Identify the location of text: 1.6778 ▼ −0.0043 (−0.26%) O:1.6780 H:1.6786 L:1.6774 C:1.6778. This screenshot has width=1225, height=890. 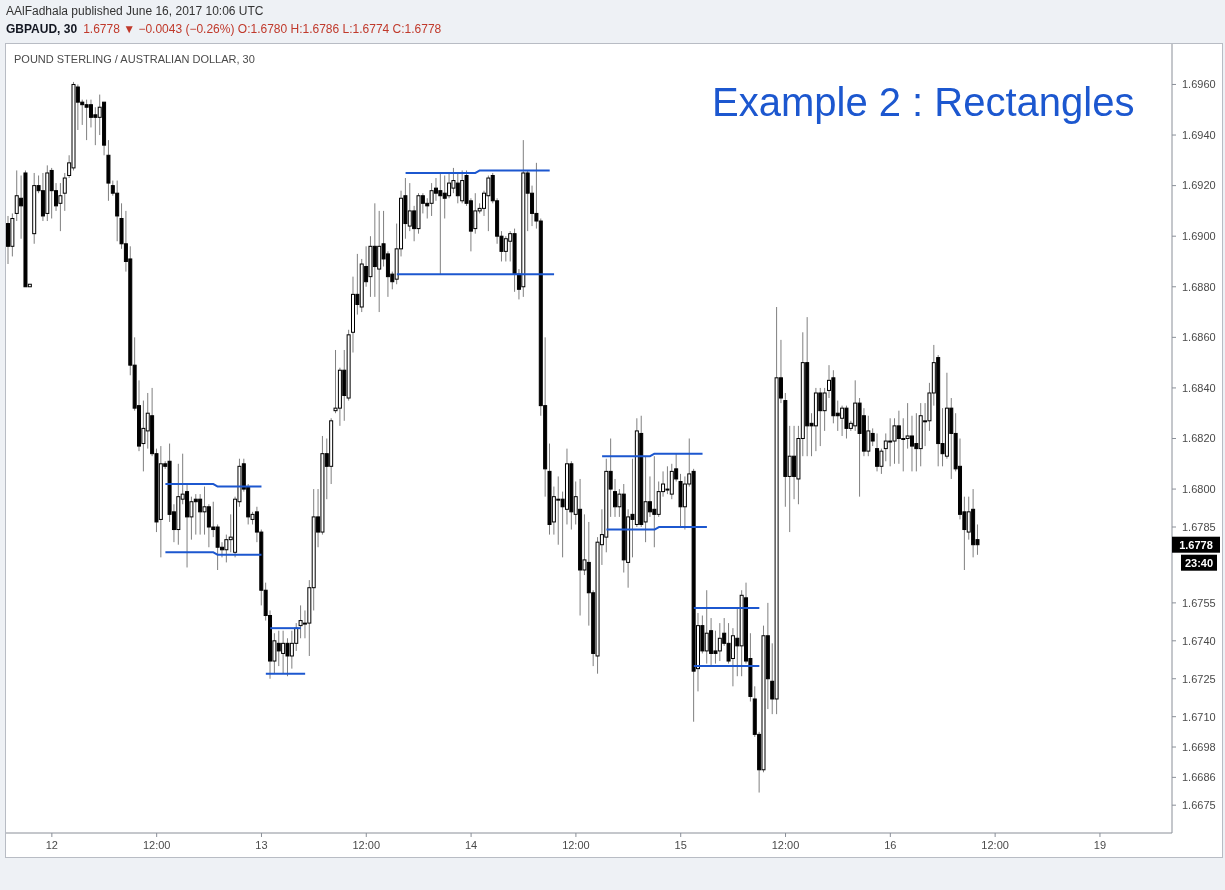
(262, 29).